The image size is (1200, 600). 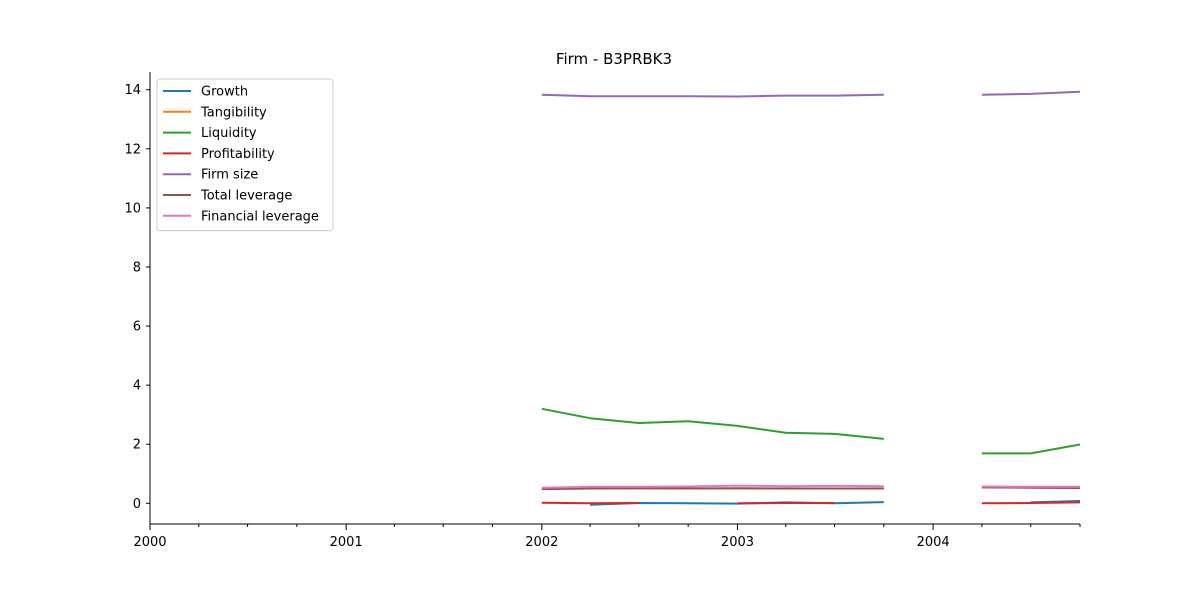 I want to click on legend-item: Profitability, so click(x=219, y=154).